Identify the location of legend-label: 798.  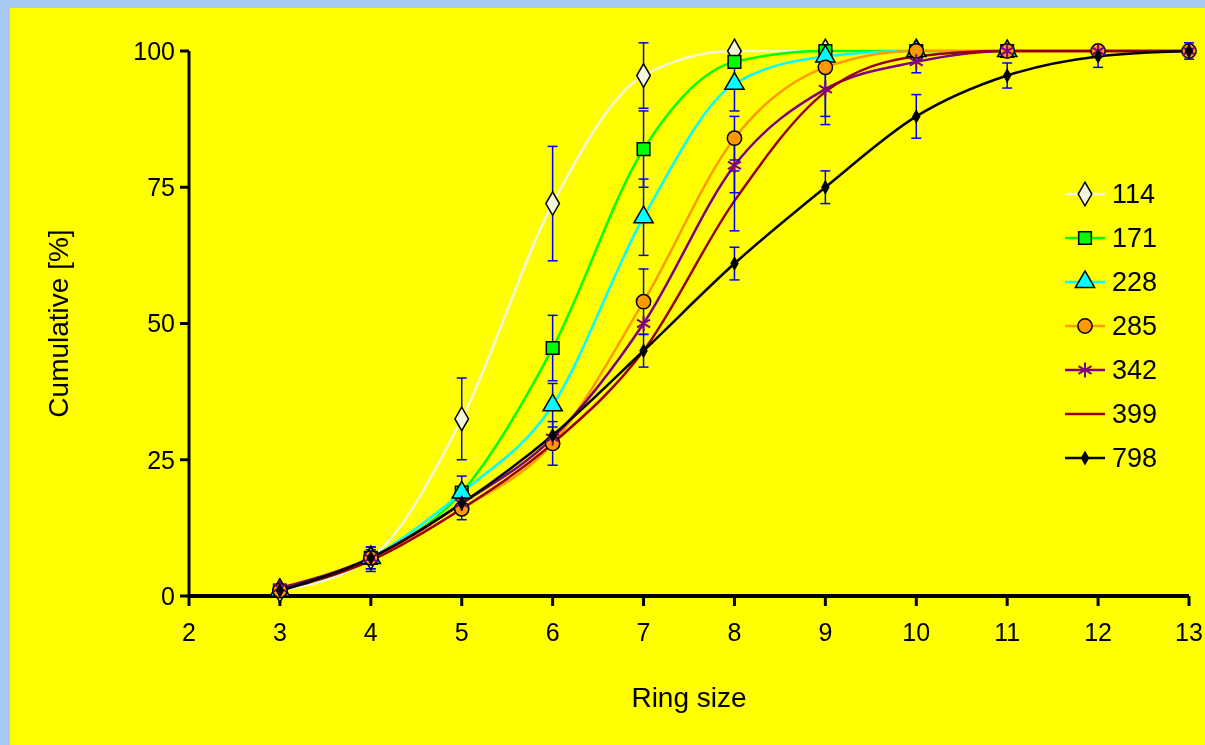
(1135, 458).